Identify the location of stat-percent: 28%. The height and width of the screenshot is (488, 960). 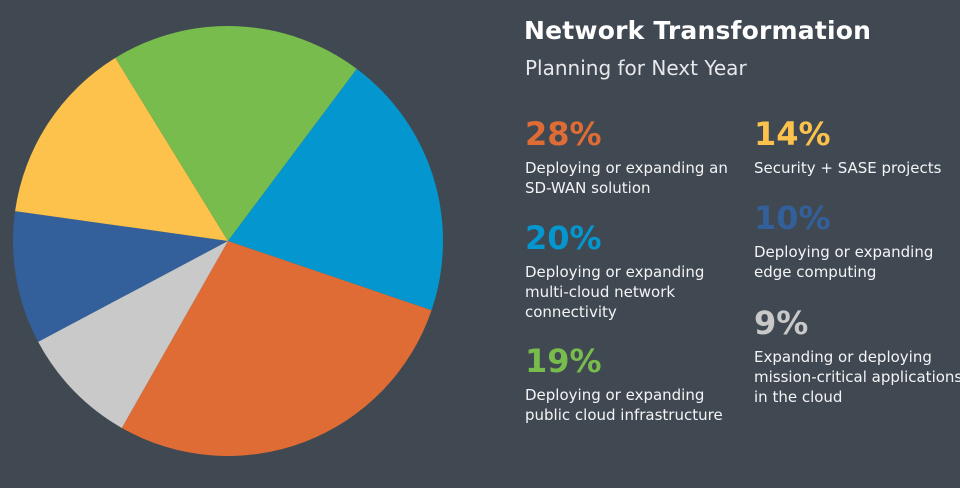
(563, 134).